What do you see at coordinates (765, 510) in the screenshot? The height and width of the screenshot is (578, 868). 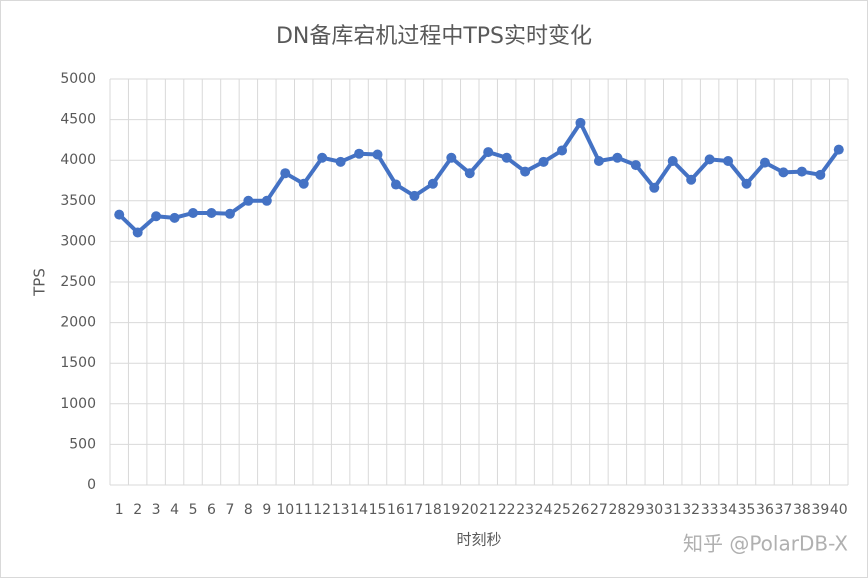 I see `x-tick-label: 36` at bounding box center [765, 510].